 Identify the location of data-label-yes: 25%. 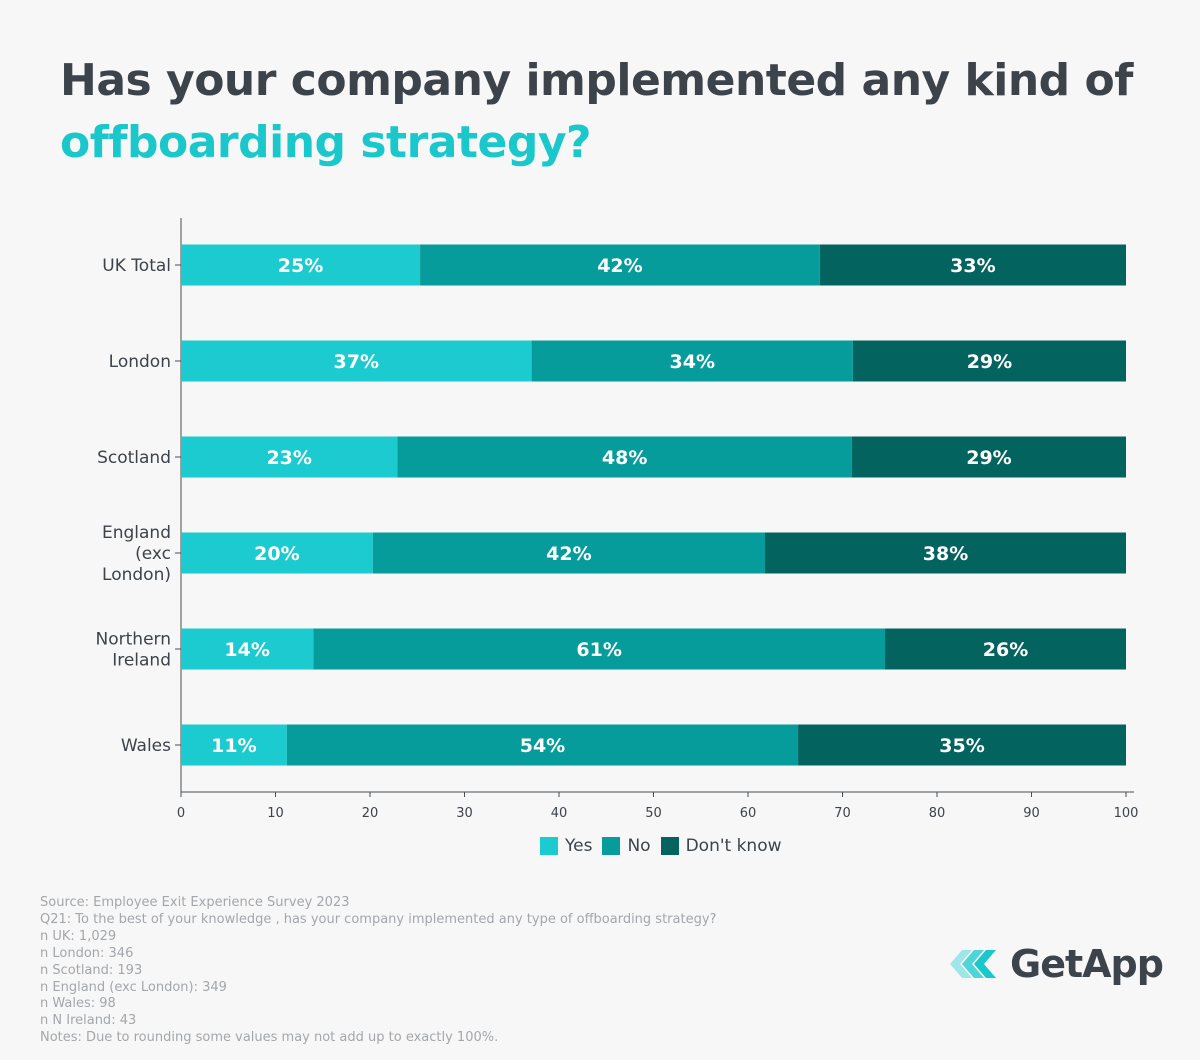
(300, 266).